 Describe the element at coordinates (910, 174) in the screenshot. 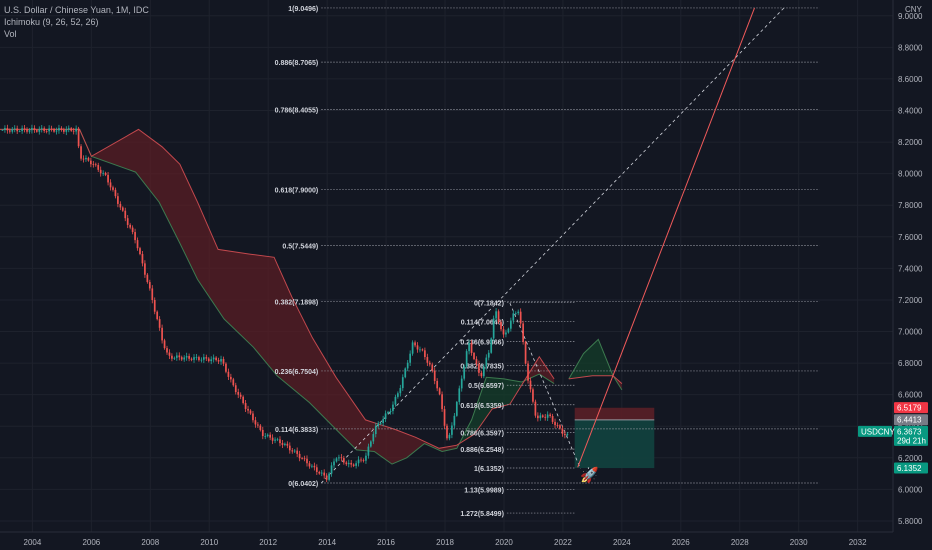

I see `price-tick-label: 8.0000` at that location.